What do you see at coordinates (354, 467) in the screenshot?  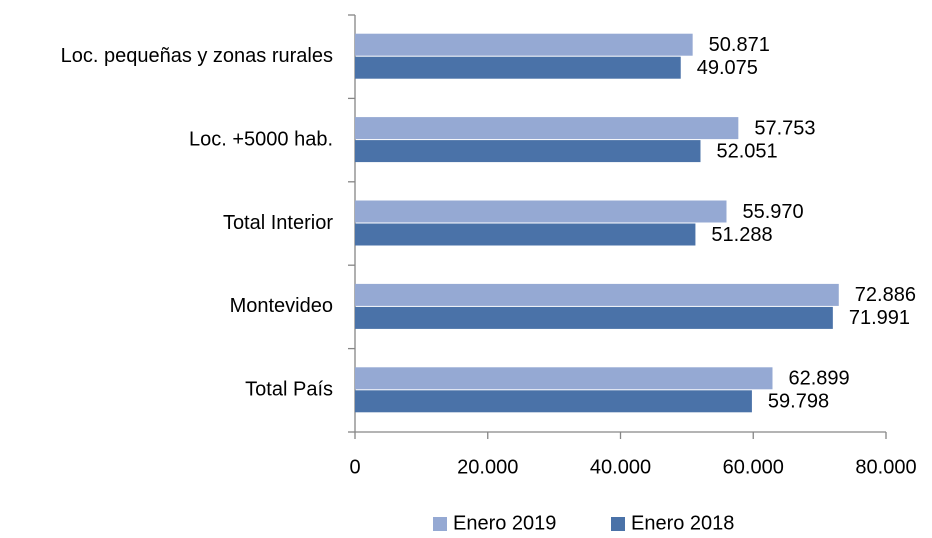 I see `x-tick-label: 0` at bounding box center [354, 467].